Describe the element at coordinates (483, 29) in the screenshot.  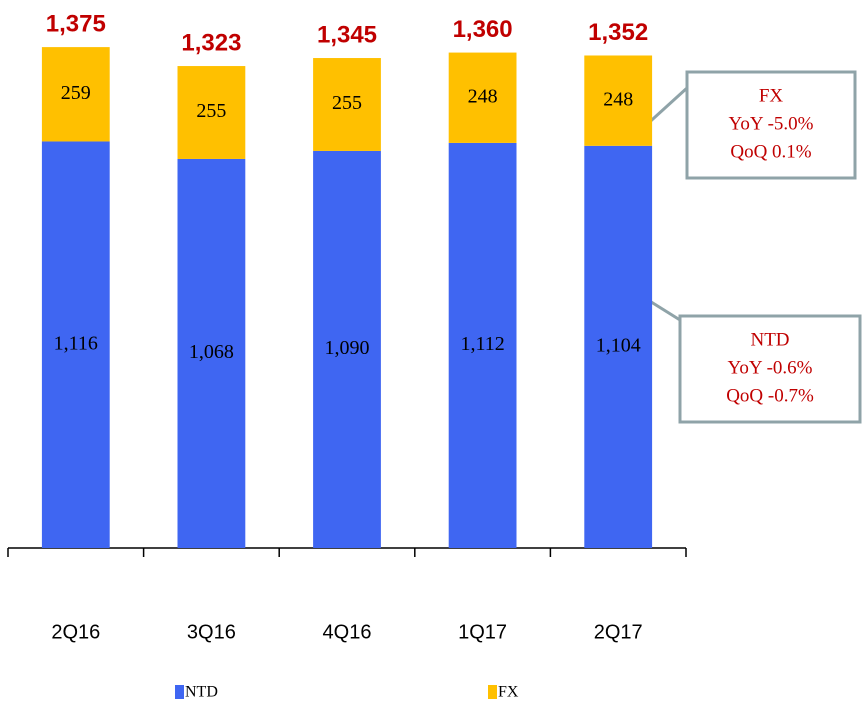
I see `total-label: 1,360` at that location.